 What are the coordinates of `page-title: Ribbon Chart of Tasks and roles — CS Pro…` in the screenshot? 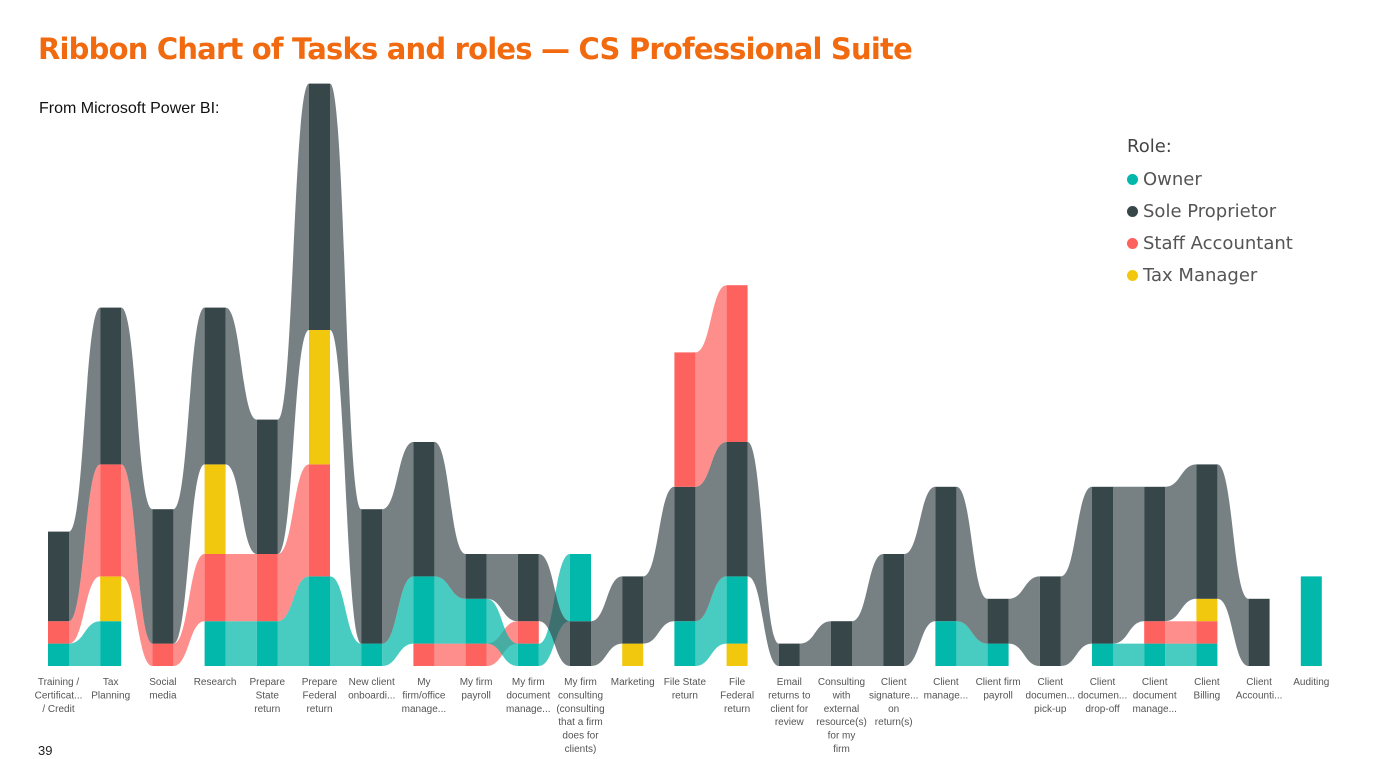 It's located at (475, 49).